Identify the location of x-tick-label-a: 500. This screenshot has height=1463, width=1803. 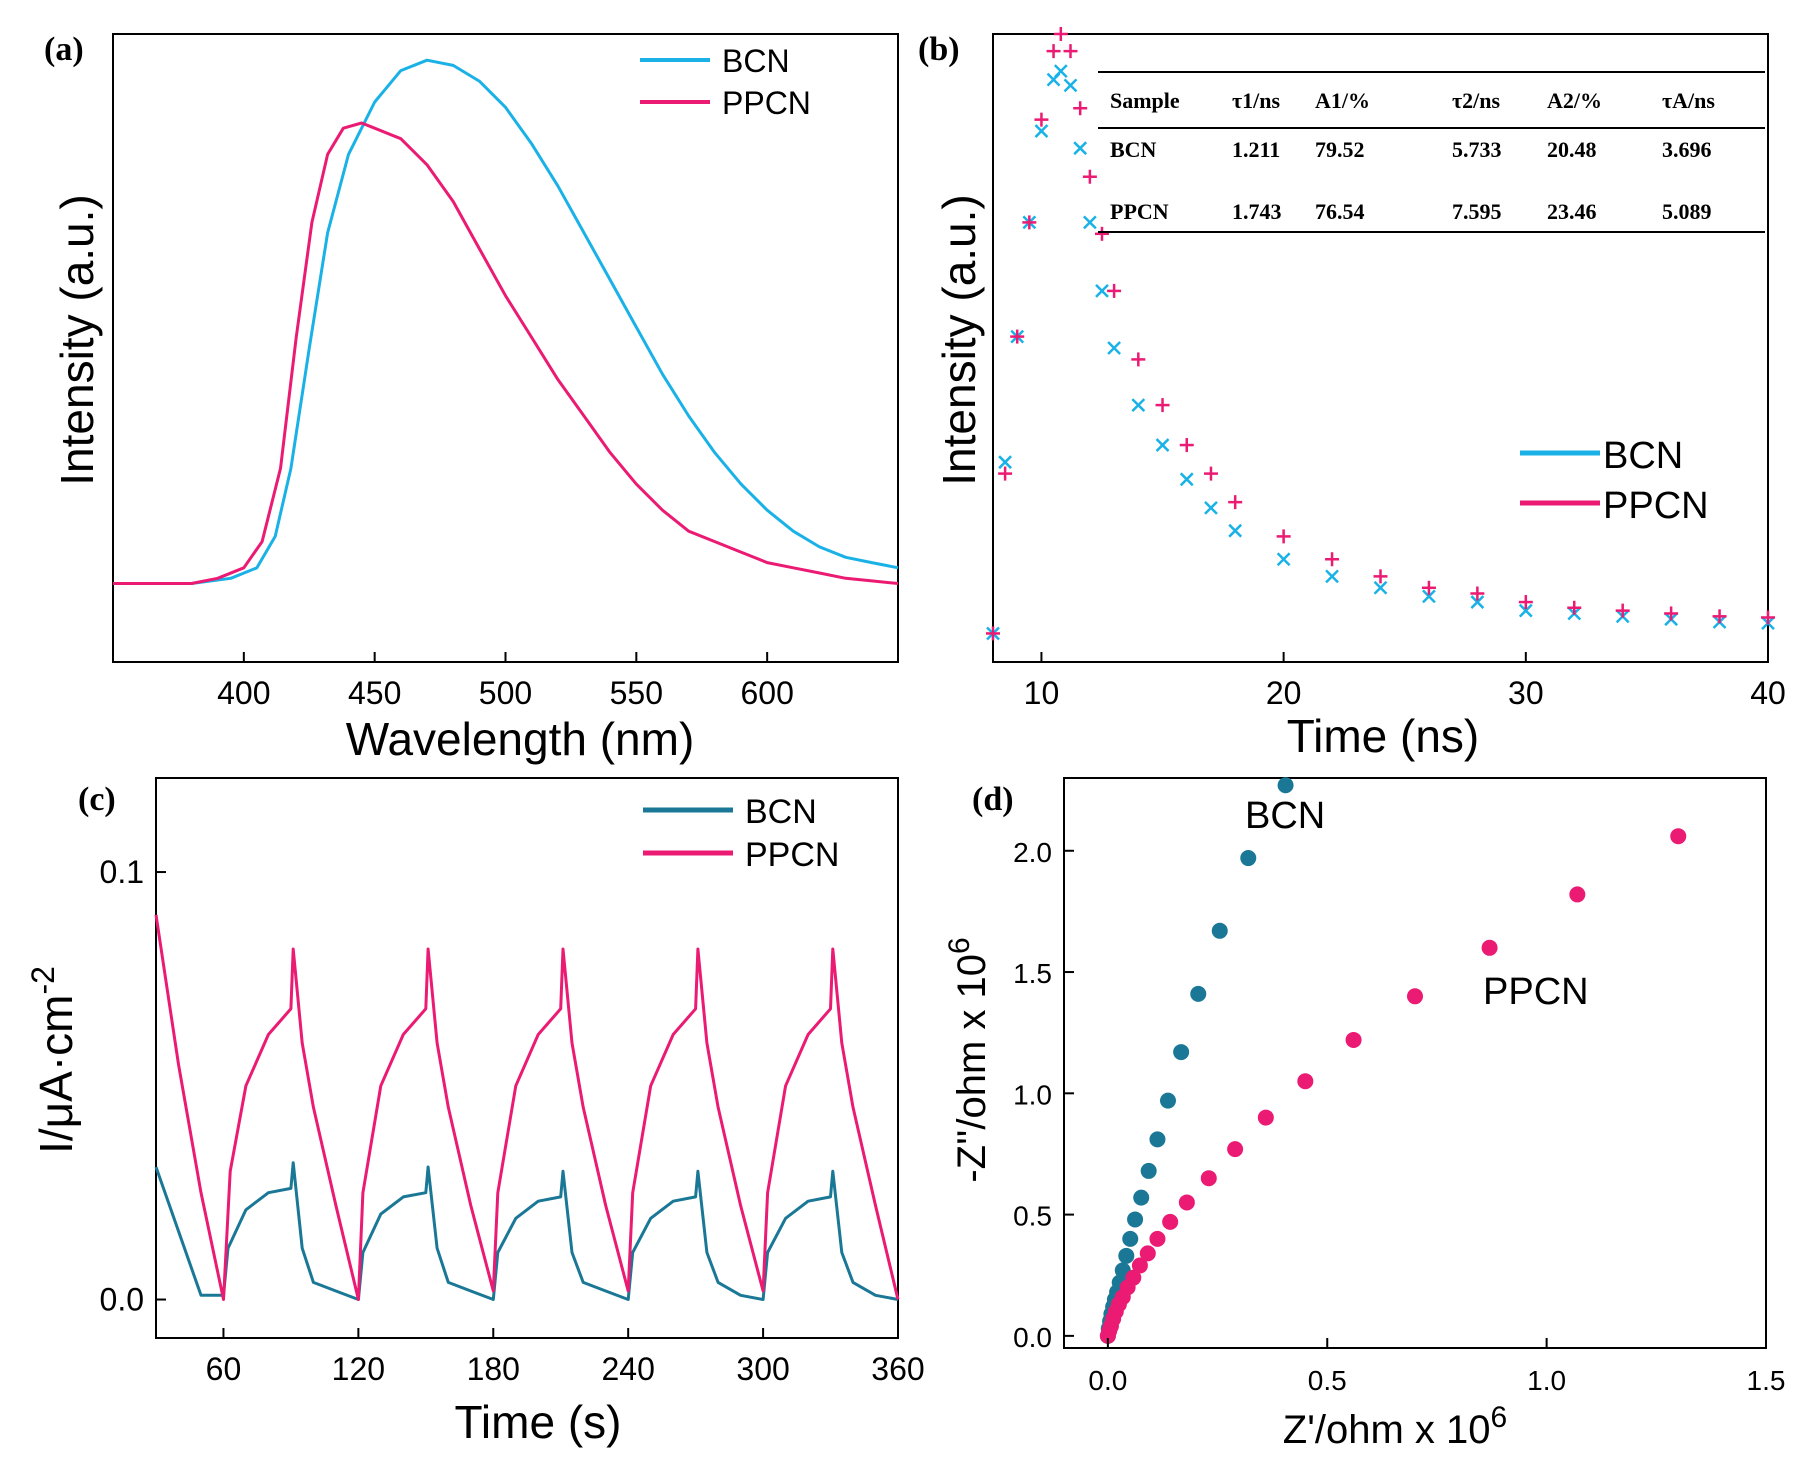
(505, 693).